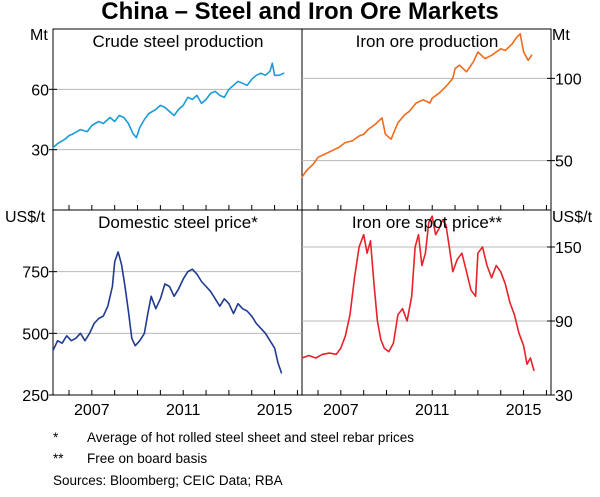 The height and width of the screenshot is (497, 600). Describe the element at coordinates (568, 79) in the screenshot. I see `y-tick-label-iron-ore-production: 100` at that location.